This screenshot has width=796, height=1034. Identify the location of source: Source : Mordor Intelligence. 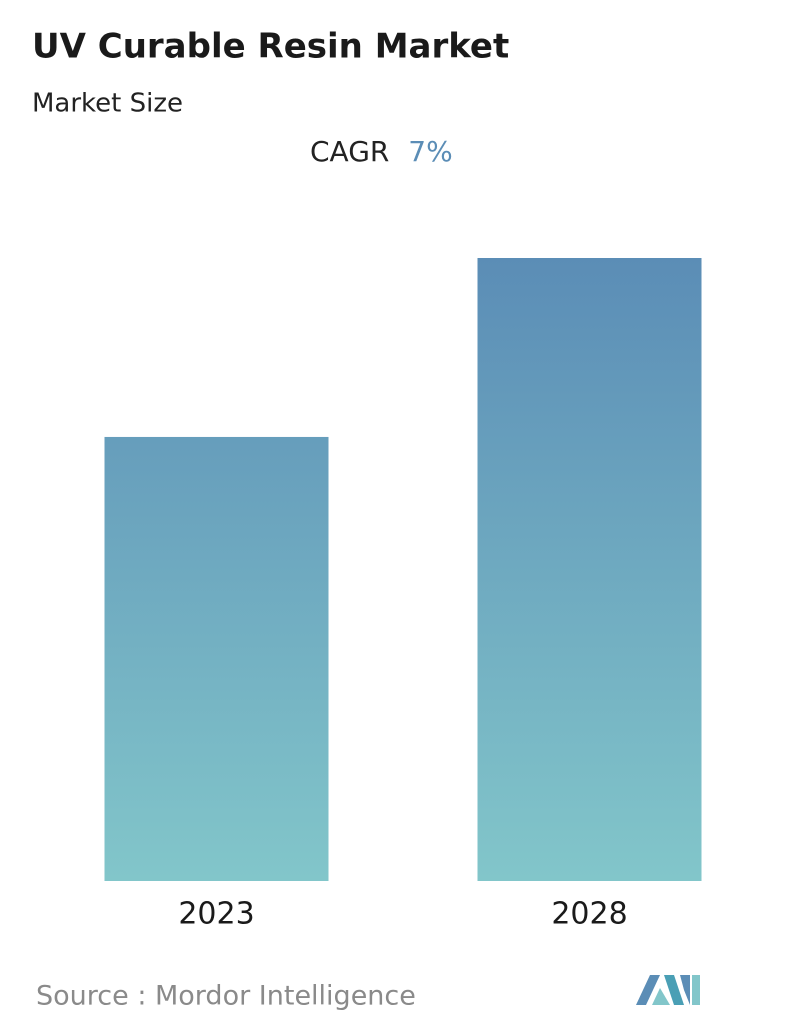
(226, 996).